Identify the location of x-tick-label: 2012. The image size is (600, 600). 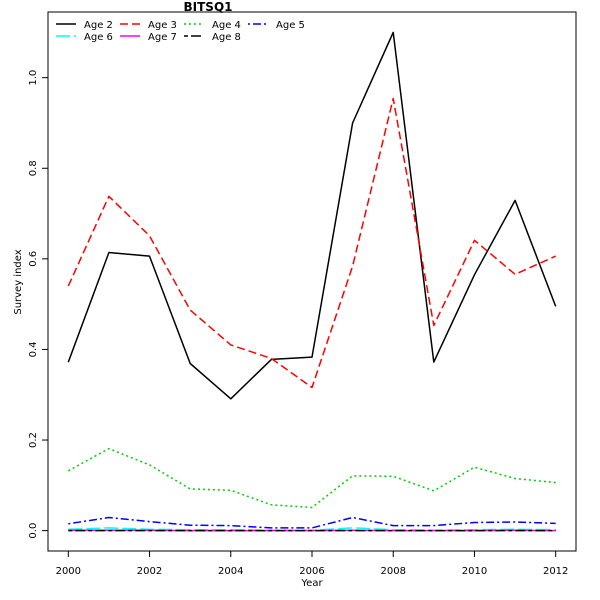
(555, 571).